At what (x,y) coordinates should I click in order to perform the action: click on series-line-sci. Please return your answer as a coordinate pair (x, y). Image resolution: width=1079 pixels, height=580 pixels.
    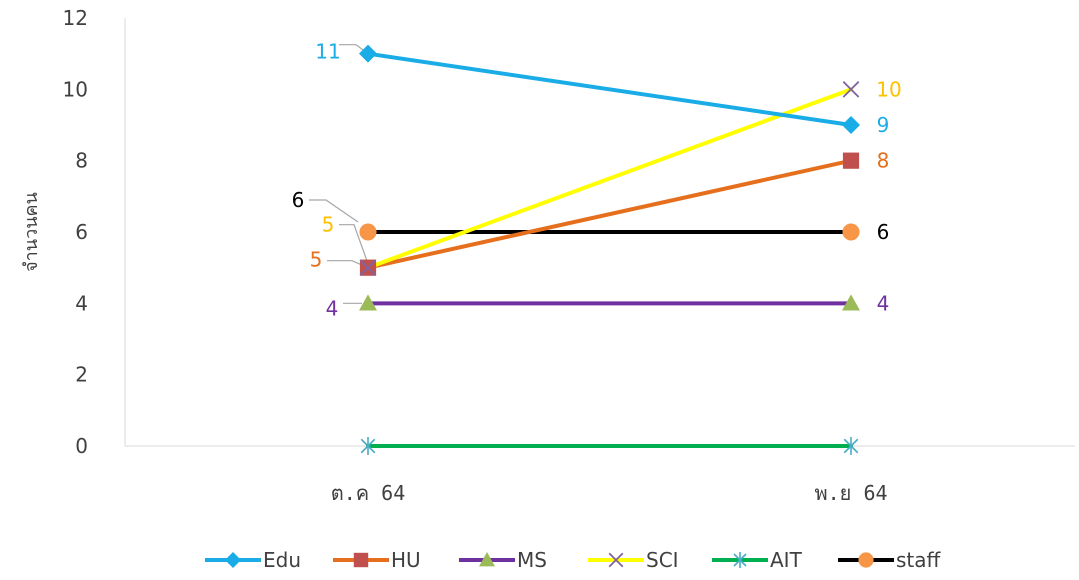
    Looking at the image, I should click on (609, 178).